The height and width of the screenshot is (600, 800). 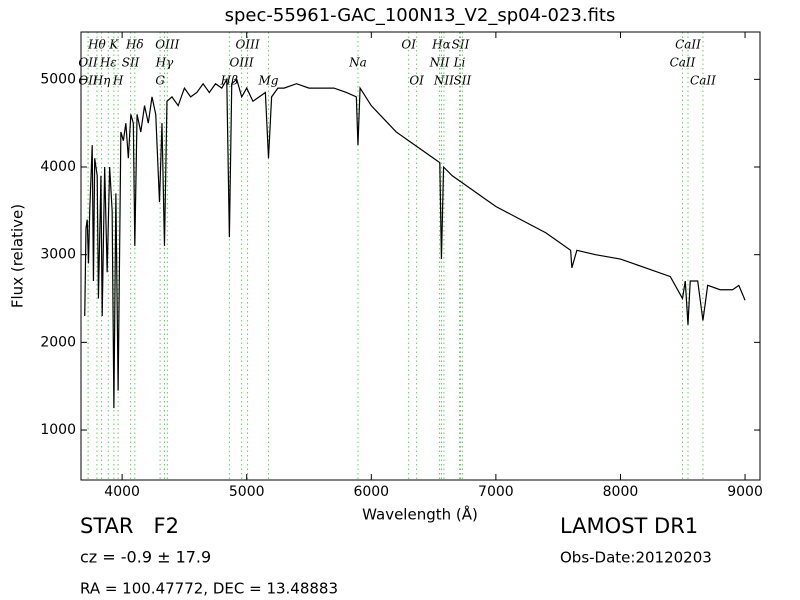 I want to click on spectral-label: Hε, so click(x=108, y=63).